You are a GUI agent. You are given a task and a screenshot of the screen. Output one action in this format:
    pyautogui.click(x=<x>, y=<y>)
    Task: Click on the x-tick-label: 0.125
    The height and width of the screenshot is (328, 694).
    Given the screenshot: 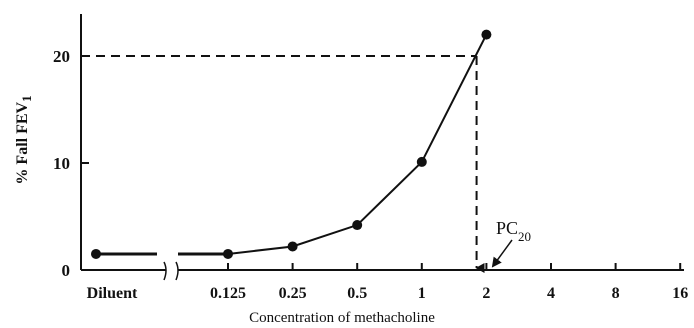 What is the action you would take?
    pyautogui.click(x=228, y=293)
    